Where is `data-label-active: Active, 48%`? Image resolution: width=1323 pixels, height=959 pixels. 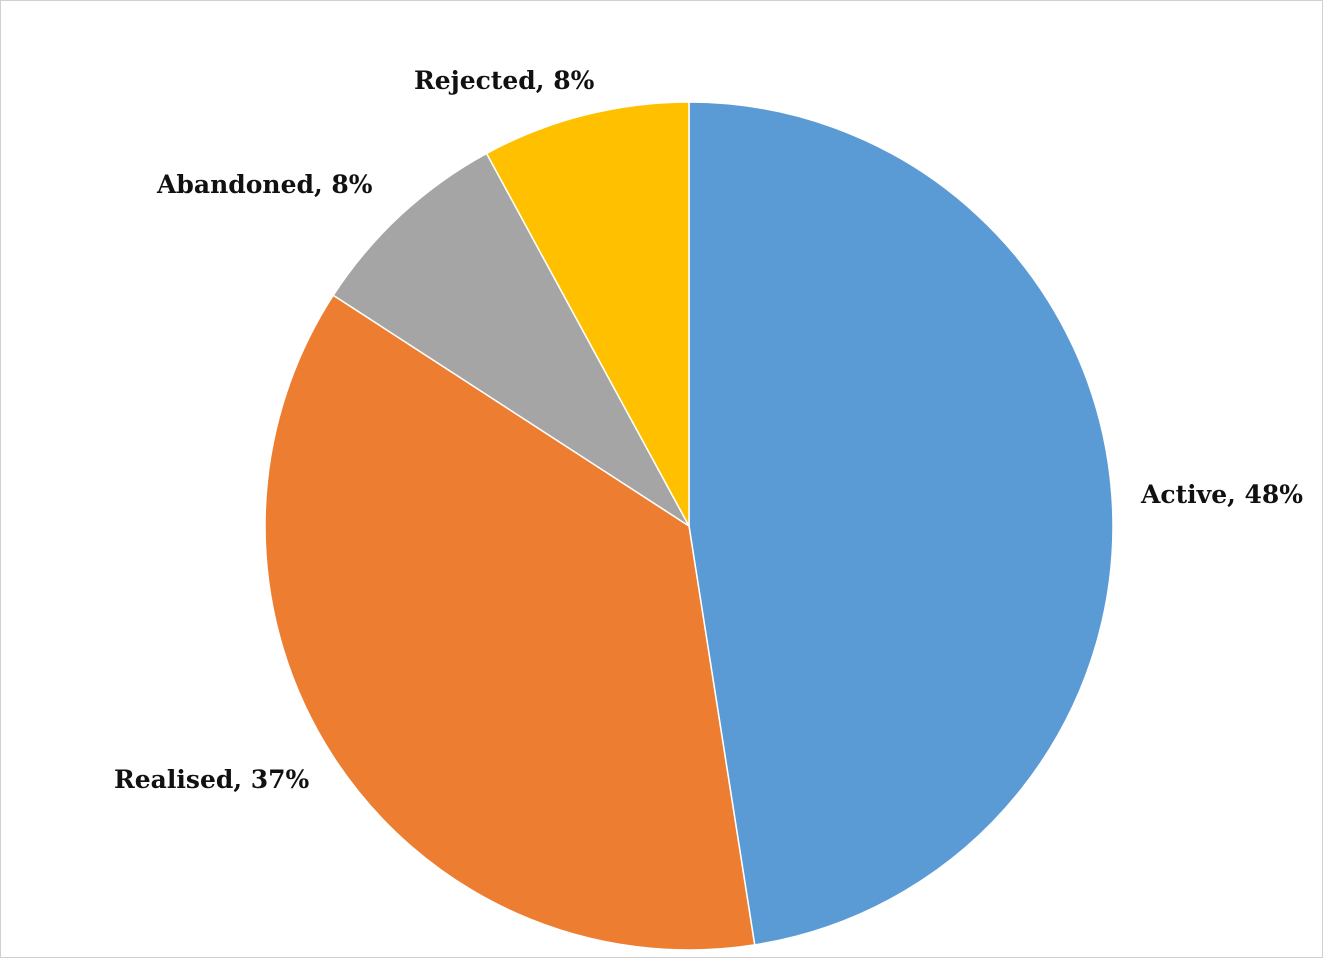
data-label-active: Active, 48% is located at coordinates (1221, 494).